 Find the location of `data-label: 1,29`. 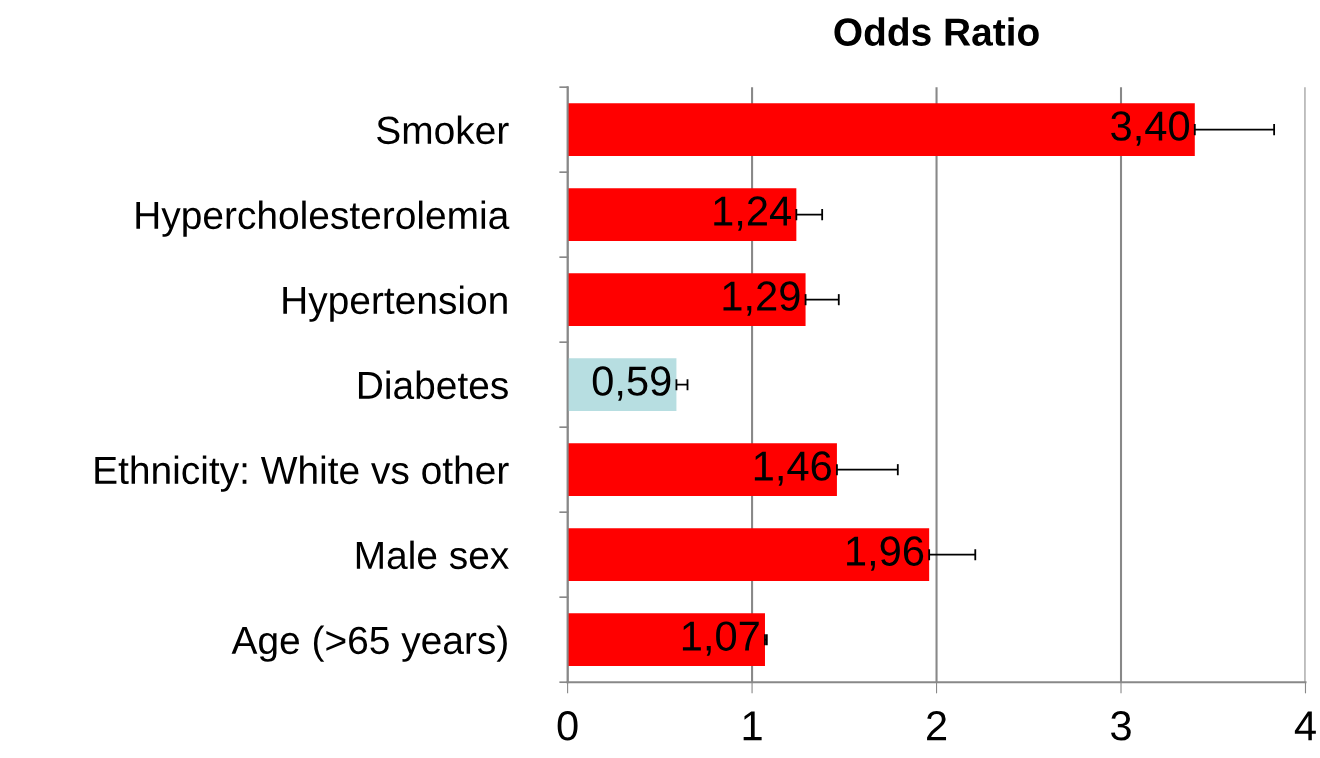

data-label: 1,29 is located at coordinates (761, 298).